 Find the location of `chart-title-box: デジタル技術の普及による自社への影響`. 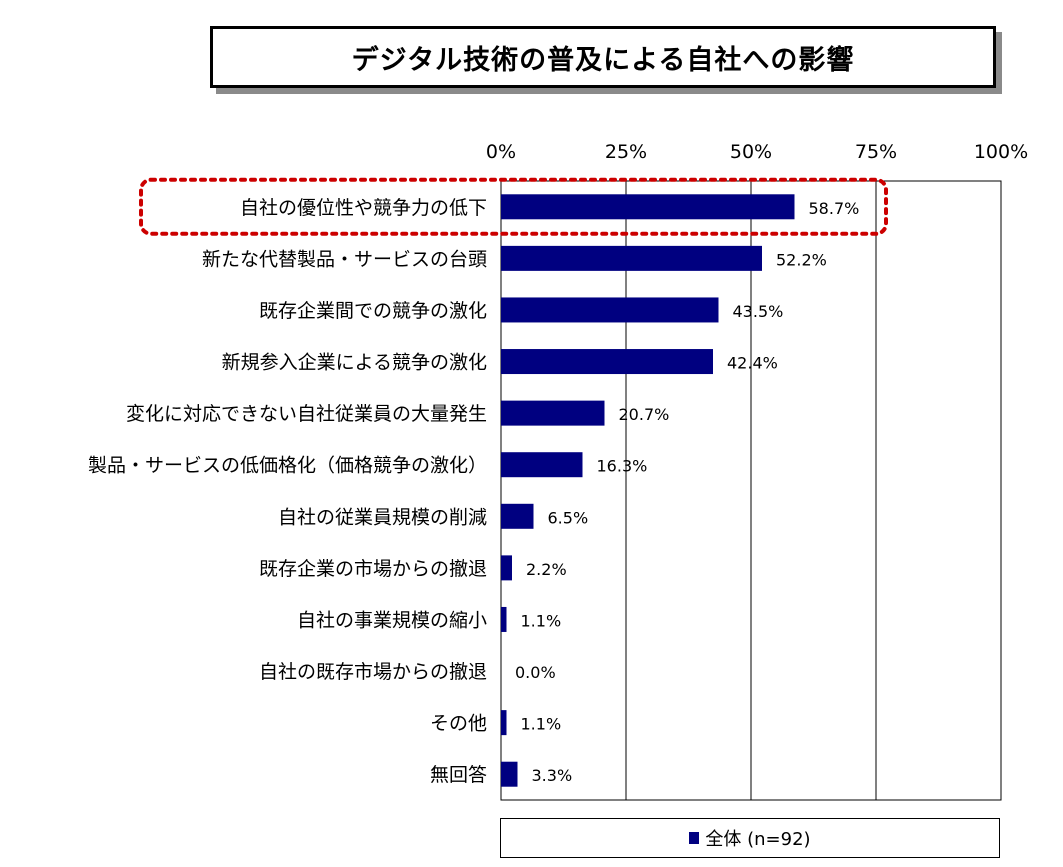

chart-title-box: デジタル技術の普及による自社への影響 is located at coordinates (603, 57).